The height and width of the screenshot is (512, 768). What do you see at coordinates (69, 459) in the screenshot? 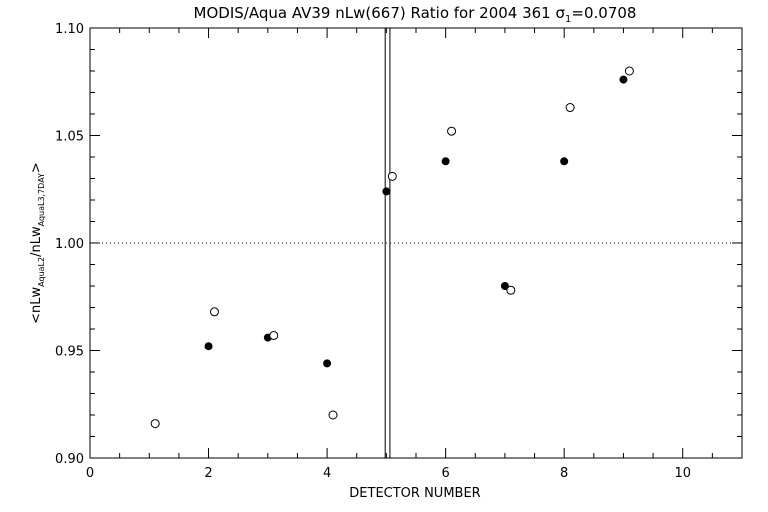
I see `y-tick-label: 0.90` at bounding box center [69, 459].